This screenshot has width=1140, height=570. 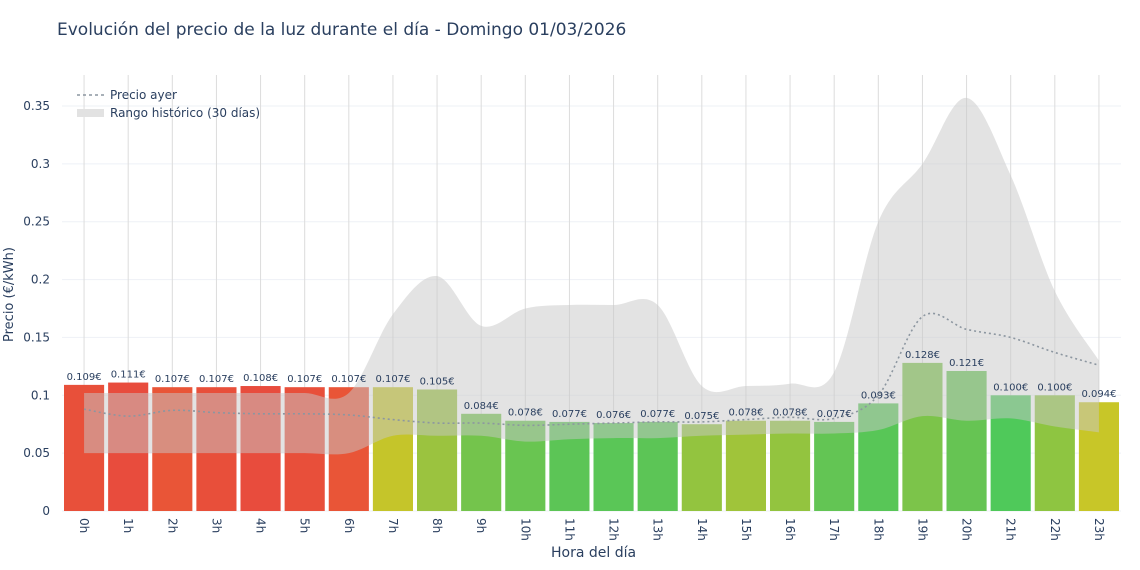 What do you see at coordinates (46, 511) in the screenshot?
I see `y-tick-label: 0` at bounding box center [46, 511].